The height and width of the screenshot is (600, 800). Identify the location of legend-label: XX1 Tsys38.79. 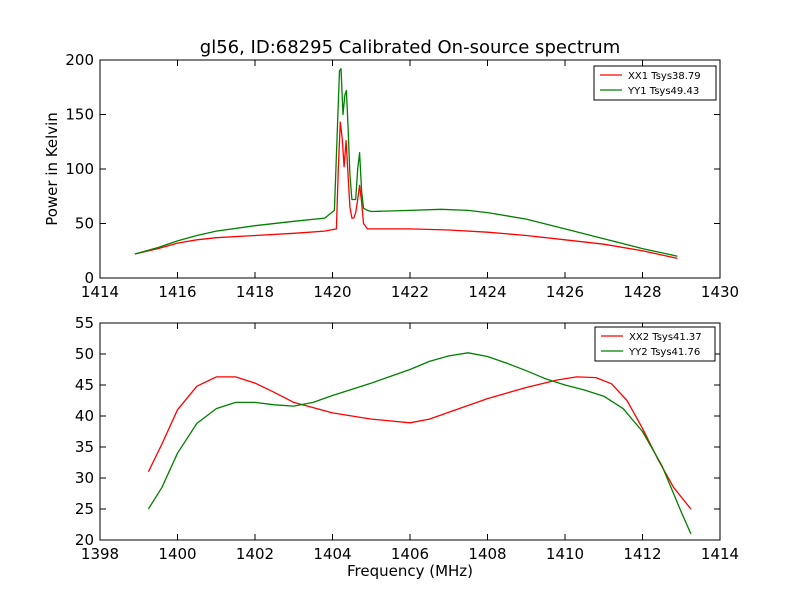
(664, 76).